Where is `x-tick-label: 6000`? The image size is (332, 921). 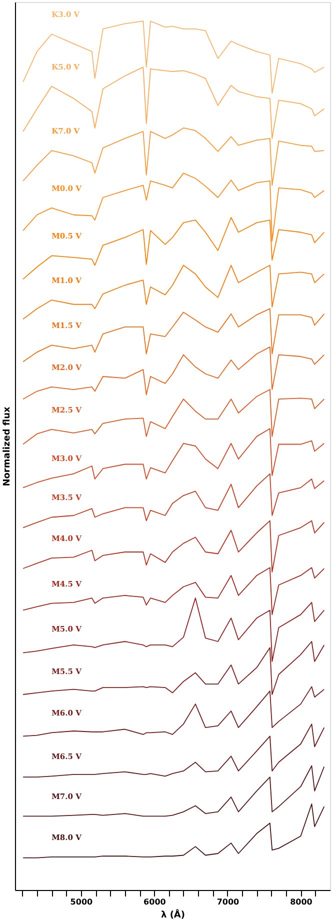 x-tick-label: 6000 is located at coordinates (155, 902).